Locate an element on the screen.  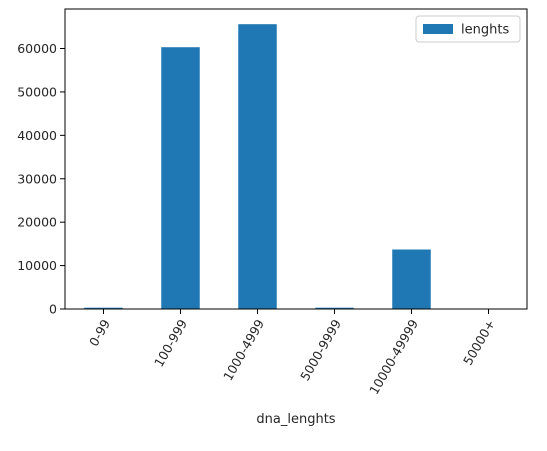
x-axis-label: dna_lenghts is located at coordinates (295, 419).